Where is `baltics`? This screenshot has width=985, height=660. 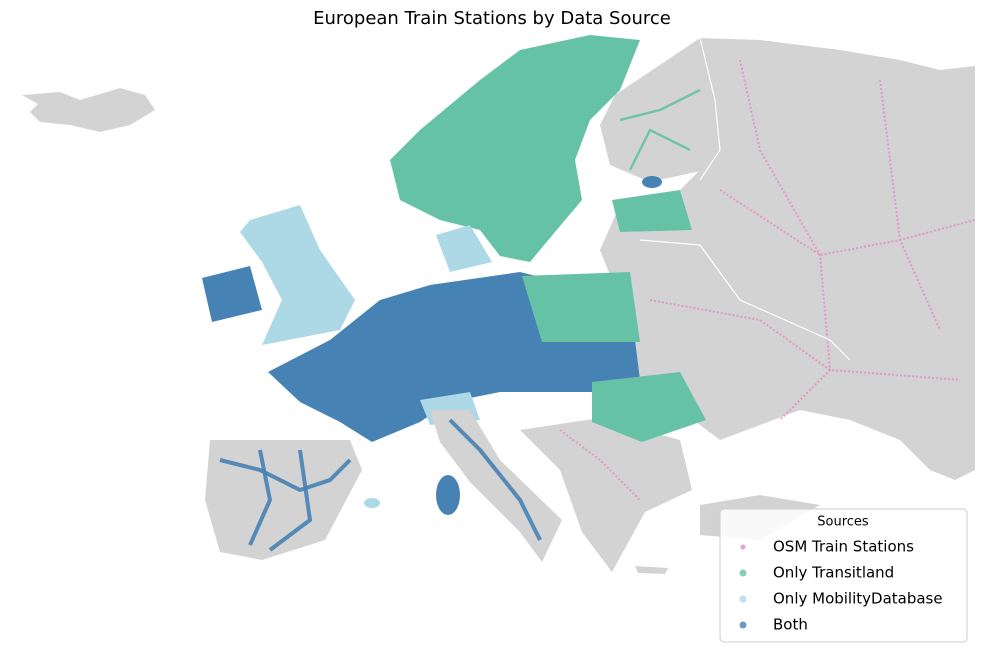 baltics is located at coordinates (652, 211).